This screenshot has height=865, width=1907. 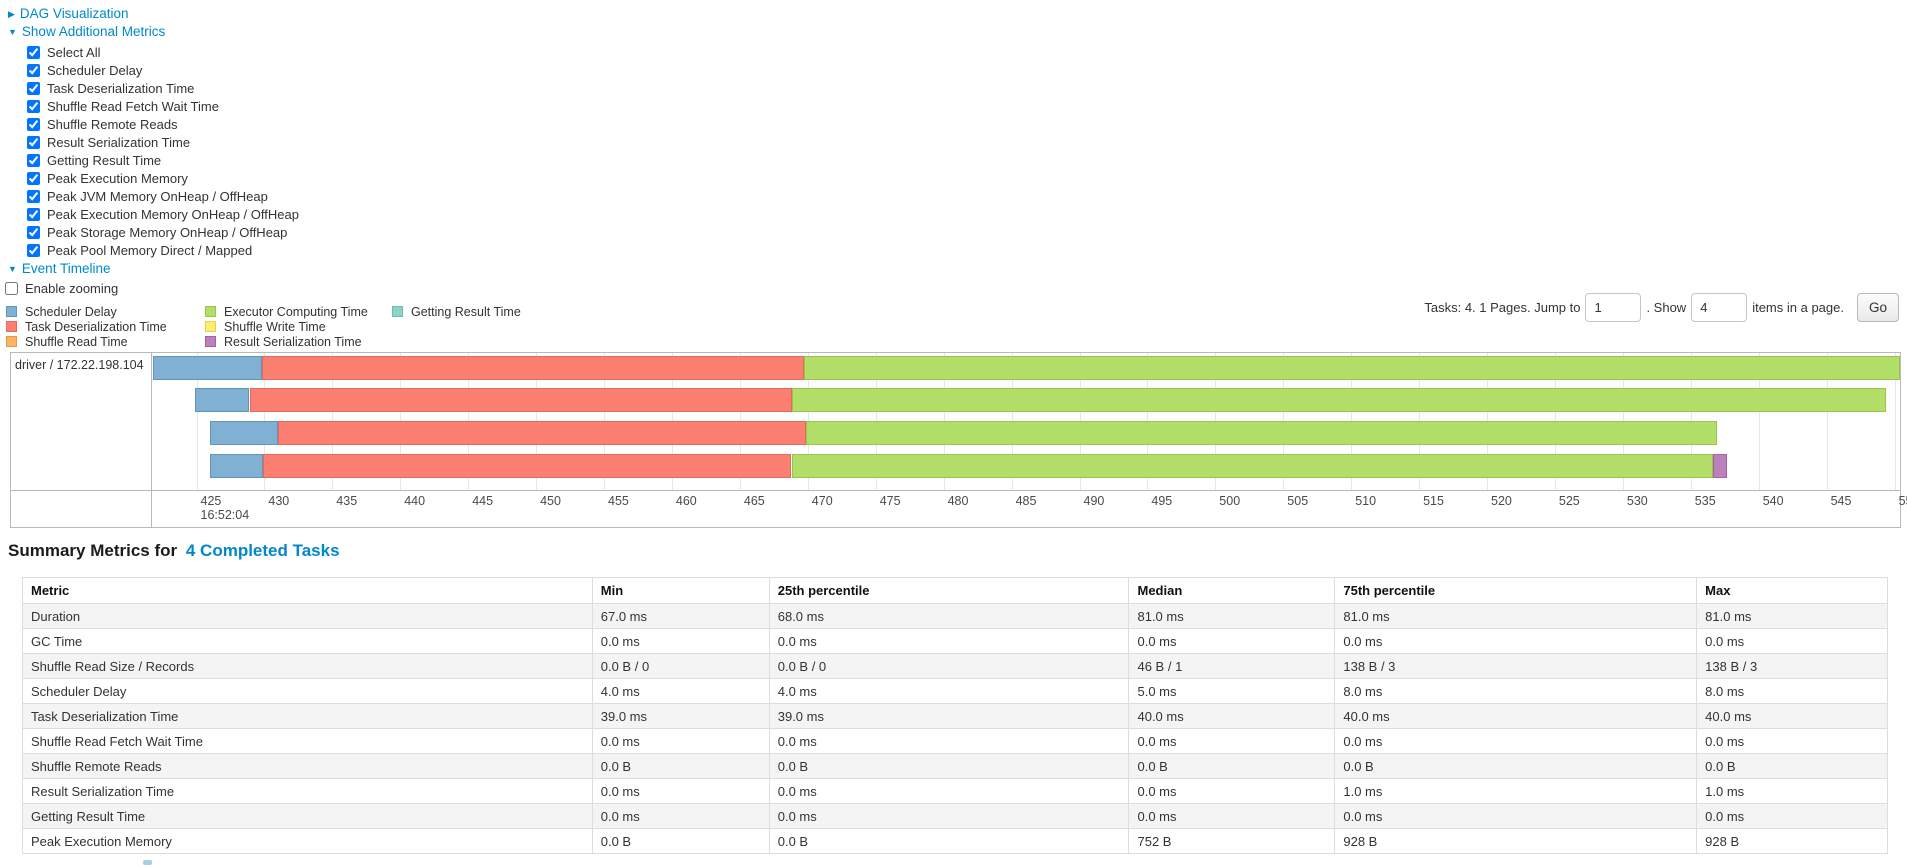 What do you see at coordinates (11, 341) in the screenshot?
I see `legend-swatch-shuffle_read-icon` at bounding box center [11, 341].